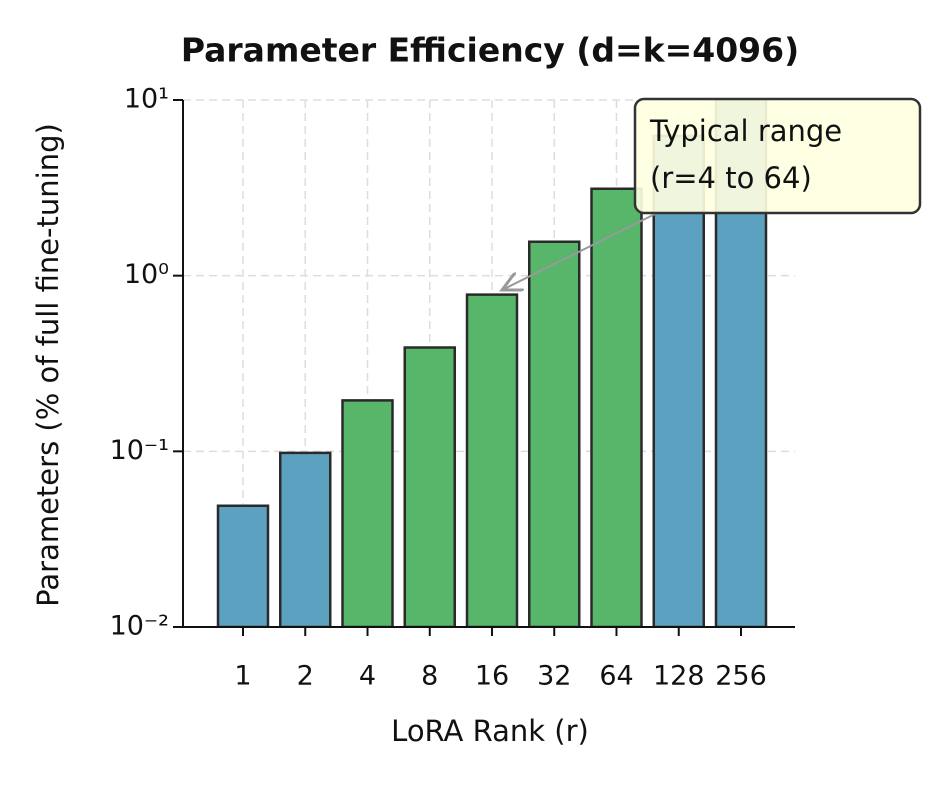 This screenshot has height=788, width=939. What do you see at coordinates (242, 676) in the screenshot?
I see `x-tick-label: 1` at bounding box center [242, 676].